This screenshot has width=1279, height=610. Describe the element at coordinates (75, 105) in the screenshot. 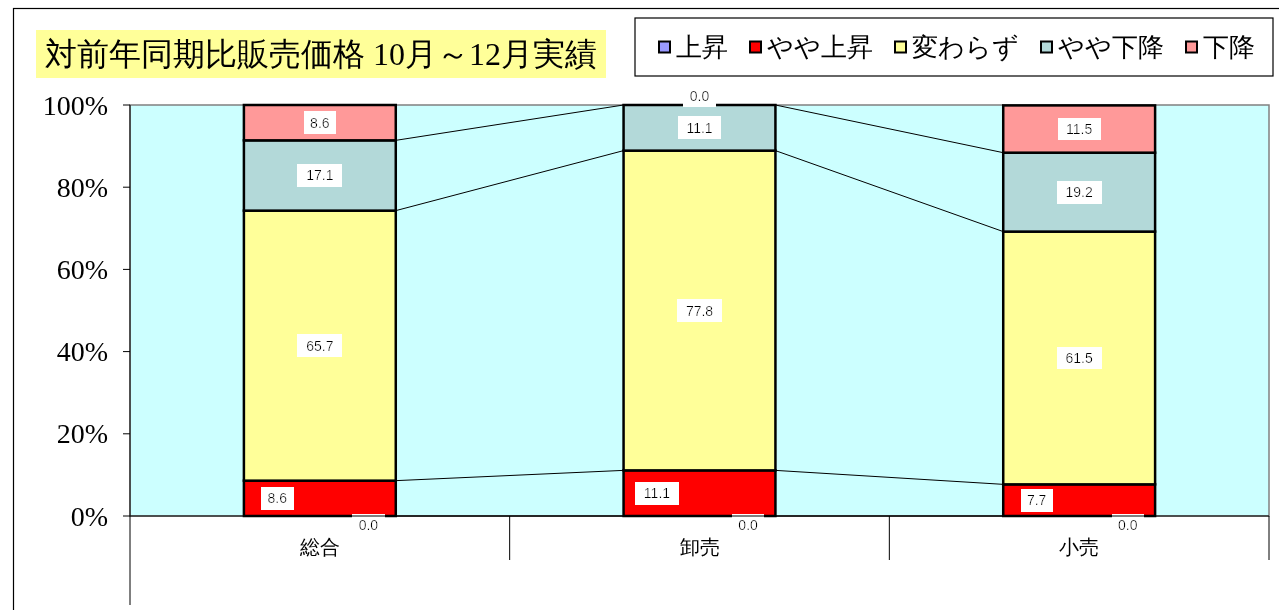

I see `y-tick-label: 100%` at that location.